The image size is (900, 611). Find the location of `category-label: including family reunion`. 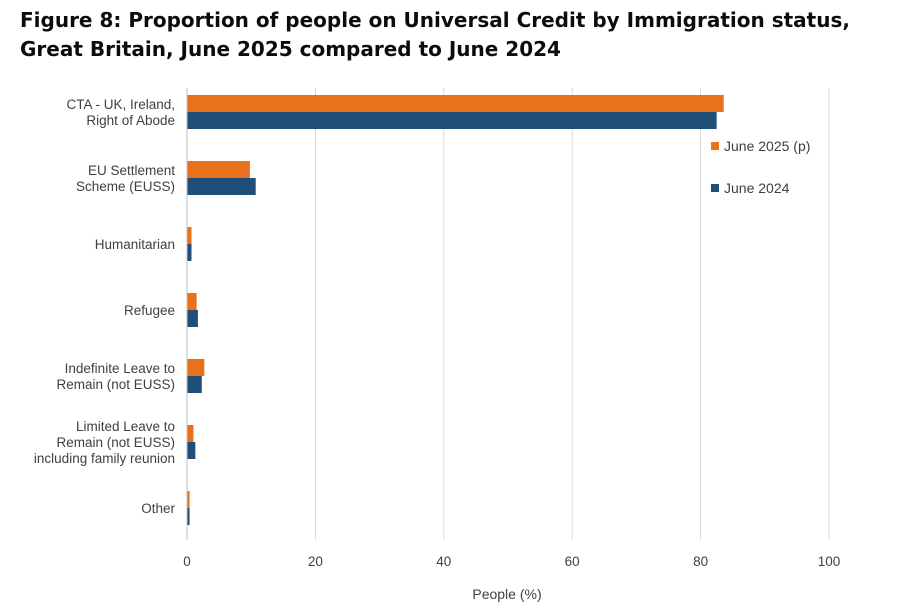

category-label: including family reunion is located at coordinates (104, 458).